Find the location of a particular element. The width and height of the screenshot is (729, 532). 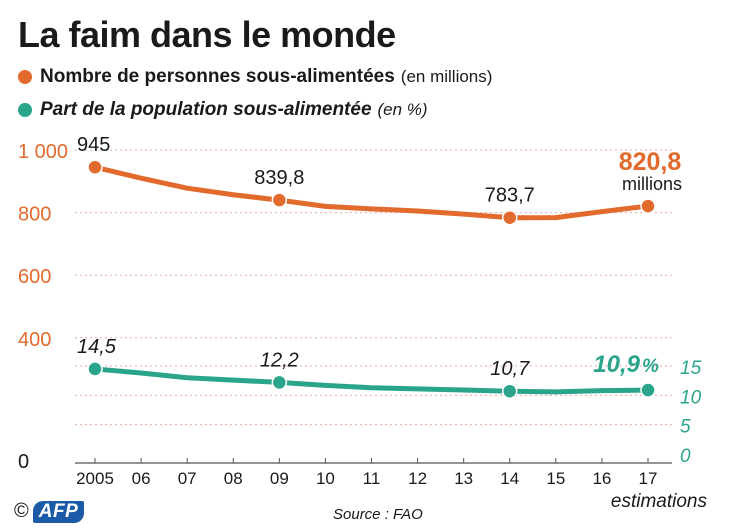

x-tick-label: 15 is located at coordinates (555, 478).